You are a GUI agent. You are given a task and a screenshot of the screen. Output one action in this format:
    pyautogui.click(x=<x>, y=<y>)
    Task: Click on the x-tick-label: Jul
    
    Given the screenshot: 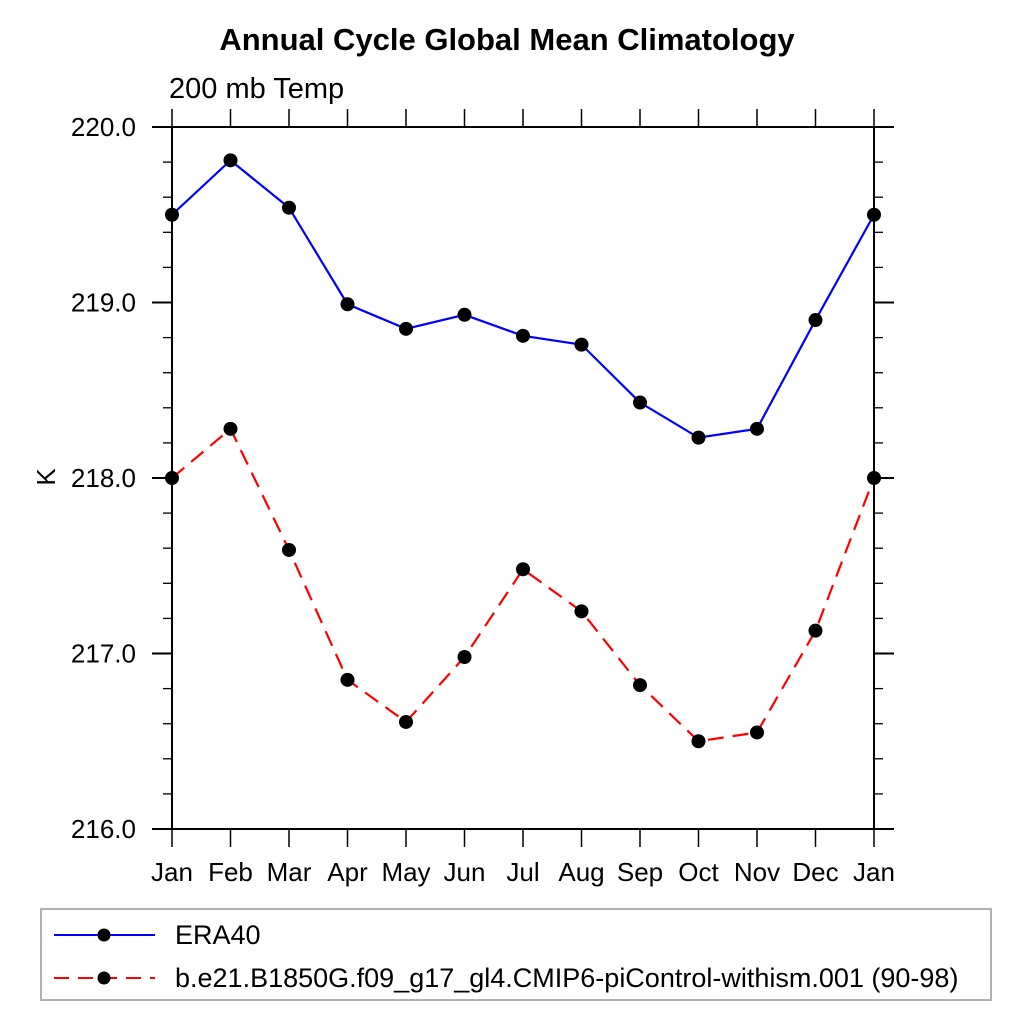 What is the action you would take?
    pyautogui.click(x=522, y=872)
    